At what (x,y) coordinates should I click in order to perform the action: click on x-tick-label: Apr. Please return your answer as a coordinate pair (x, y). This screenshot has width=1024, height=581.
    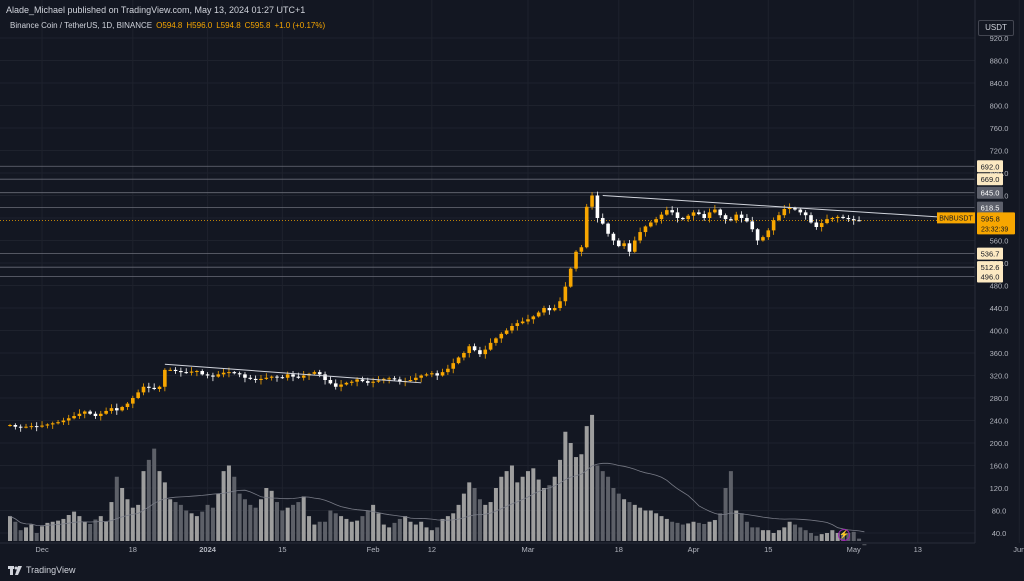
    Looking at the image, I should click on (694, 549).